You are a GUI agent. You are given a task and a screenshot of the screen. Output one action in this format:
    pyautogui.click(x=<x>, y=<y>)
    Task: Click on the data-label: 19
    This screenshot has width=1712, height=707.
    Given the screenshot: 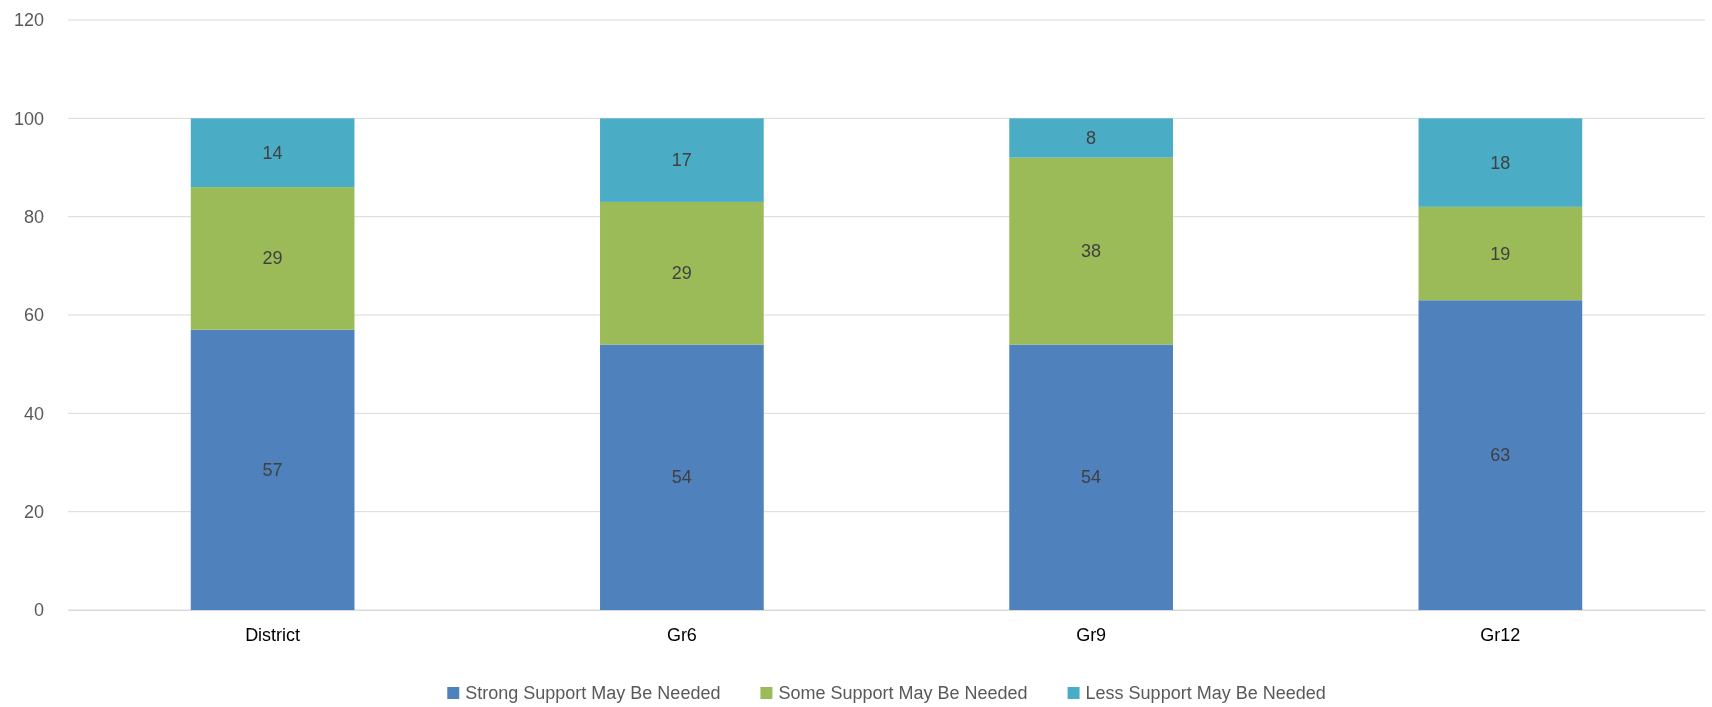 What is the action you would take?
    pyautogui.click(x=1500, y=253)
    